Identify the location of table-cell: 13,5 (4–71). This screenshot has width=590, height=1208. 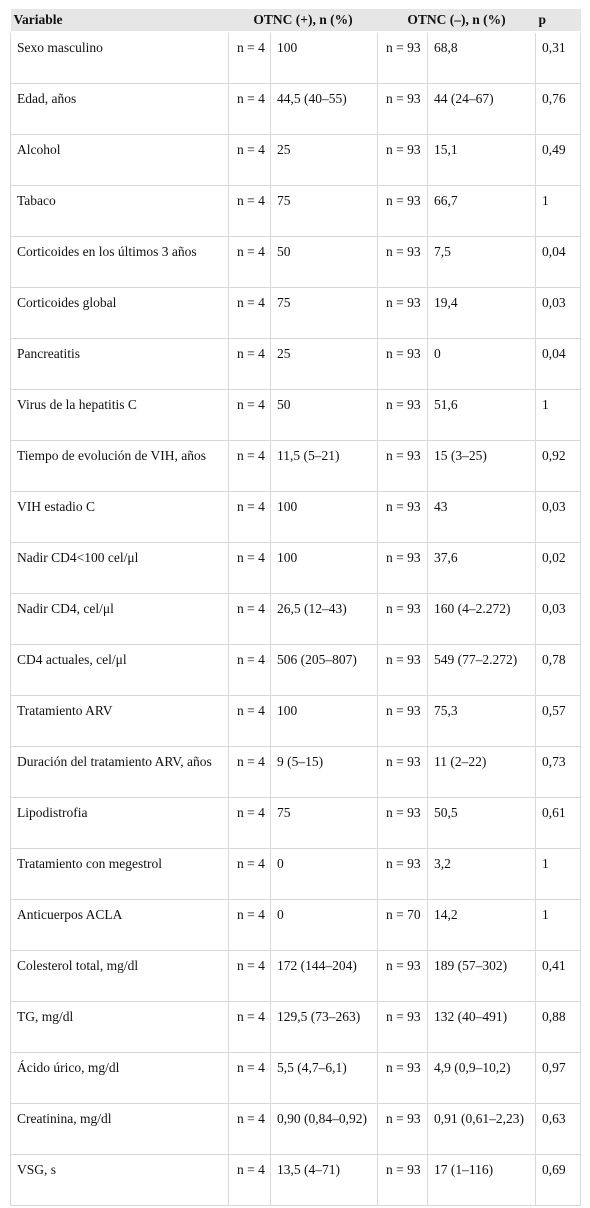
(324, 1179).